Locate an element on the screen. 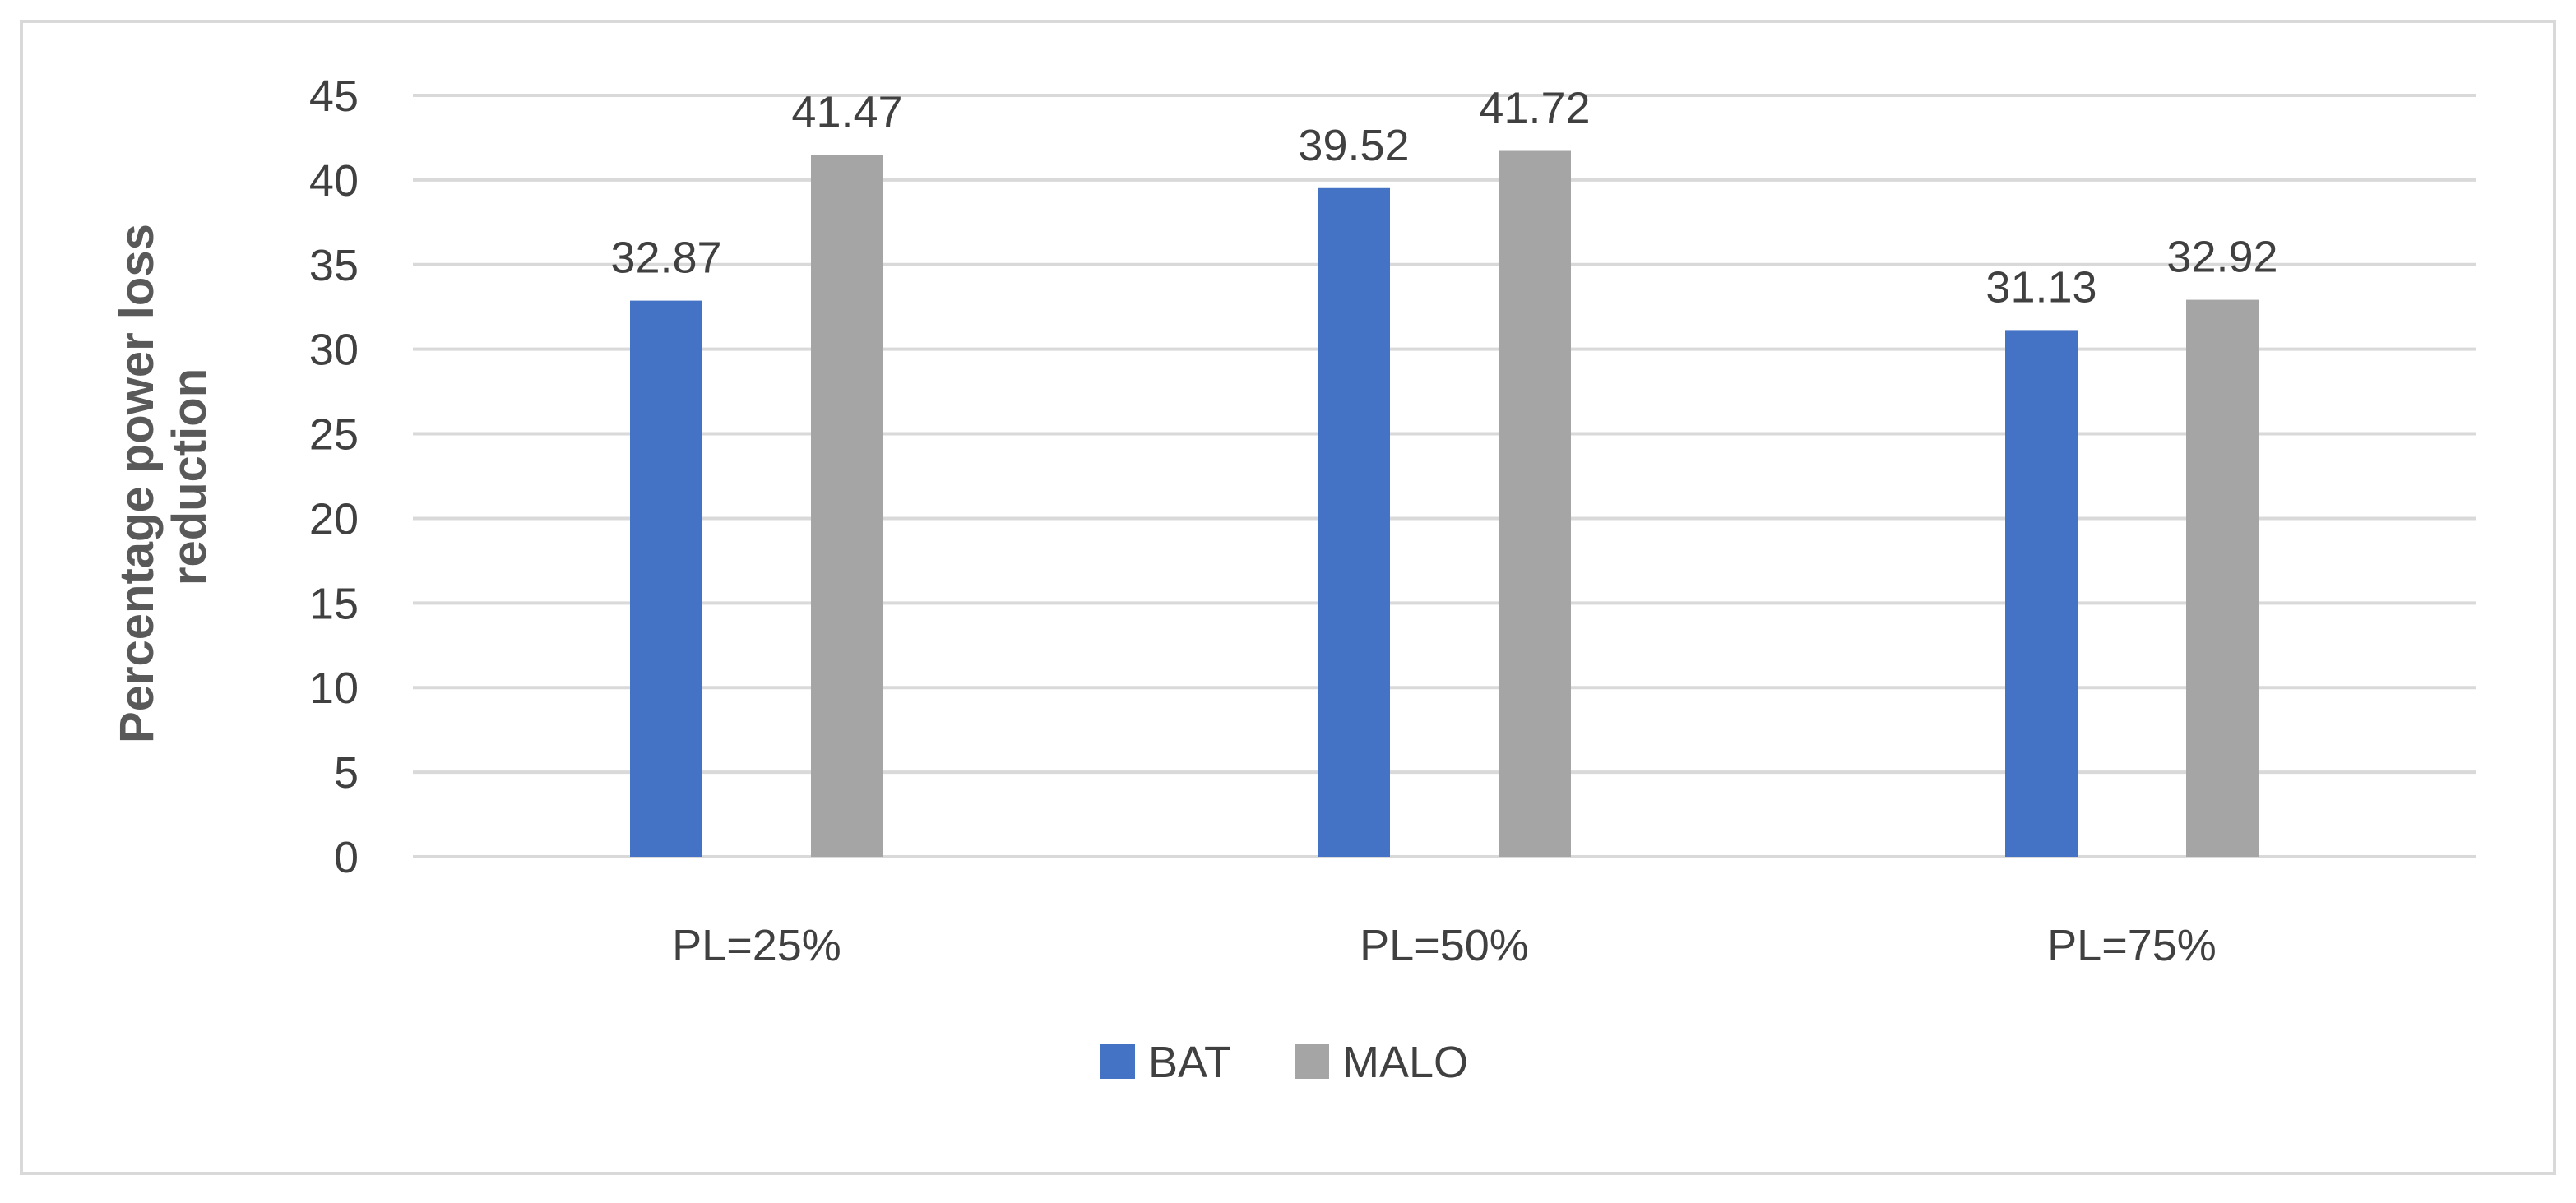 The image size is (2576, 1203). x-tick-label: PL=50% is located at coordinates (1444, 946).